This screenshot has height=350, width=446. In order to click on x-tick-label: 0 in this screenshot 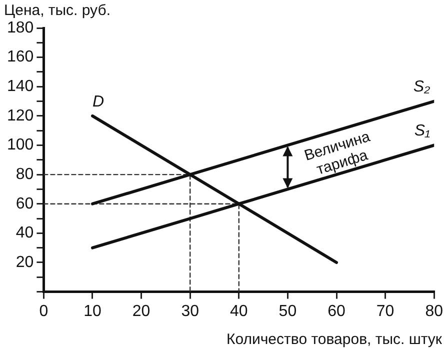, I will do `click(43, 311)`.